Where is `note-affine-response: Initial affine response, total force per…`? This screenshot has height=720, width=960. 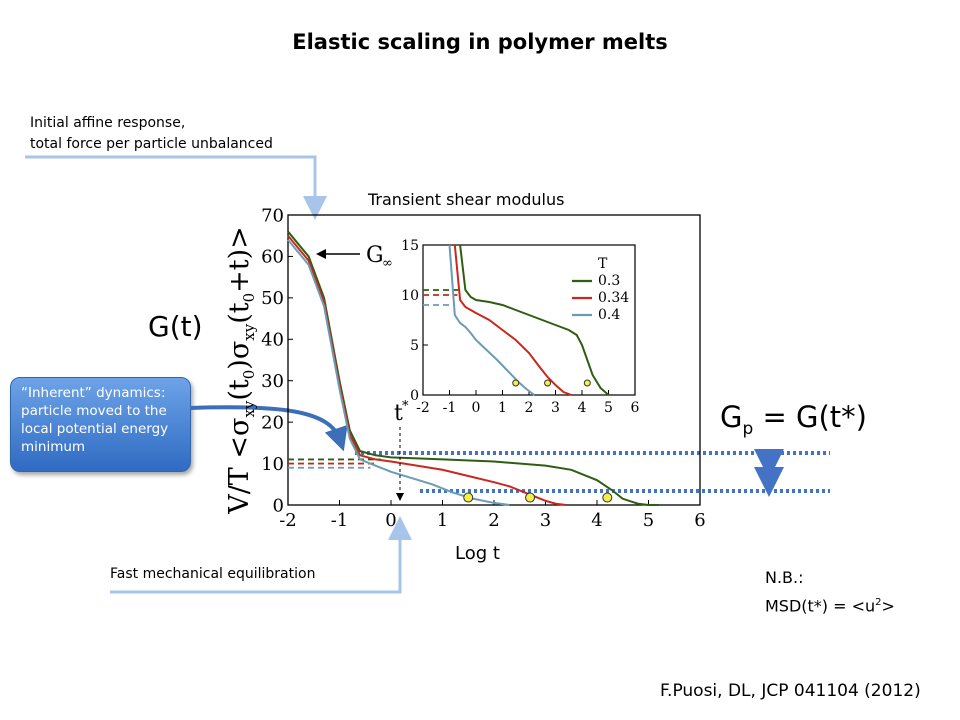 note-affine-response: Initial affine response, total force per… is located at coordinates (151, 134).